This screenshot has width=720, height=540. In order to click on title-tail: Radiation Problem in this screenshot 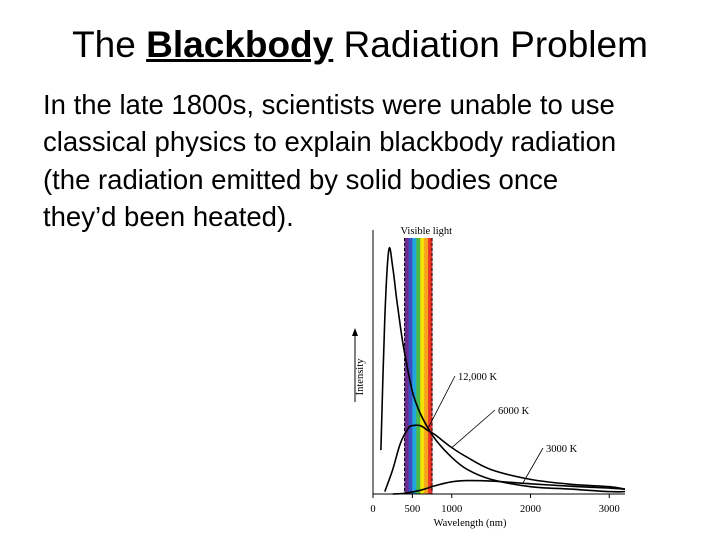, I will do `click(490, 44)`.